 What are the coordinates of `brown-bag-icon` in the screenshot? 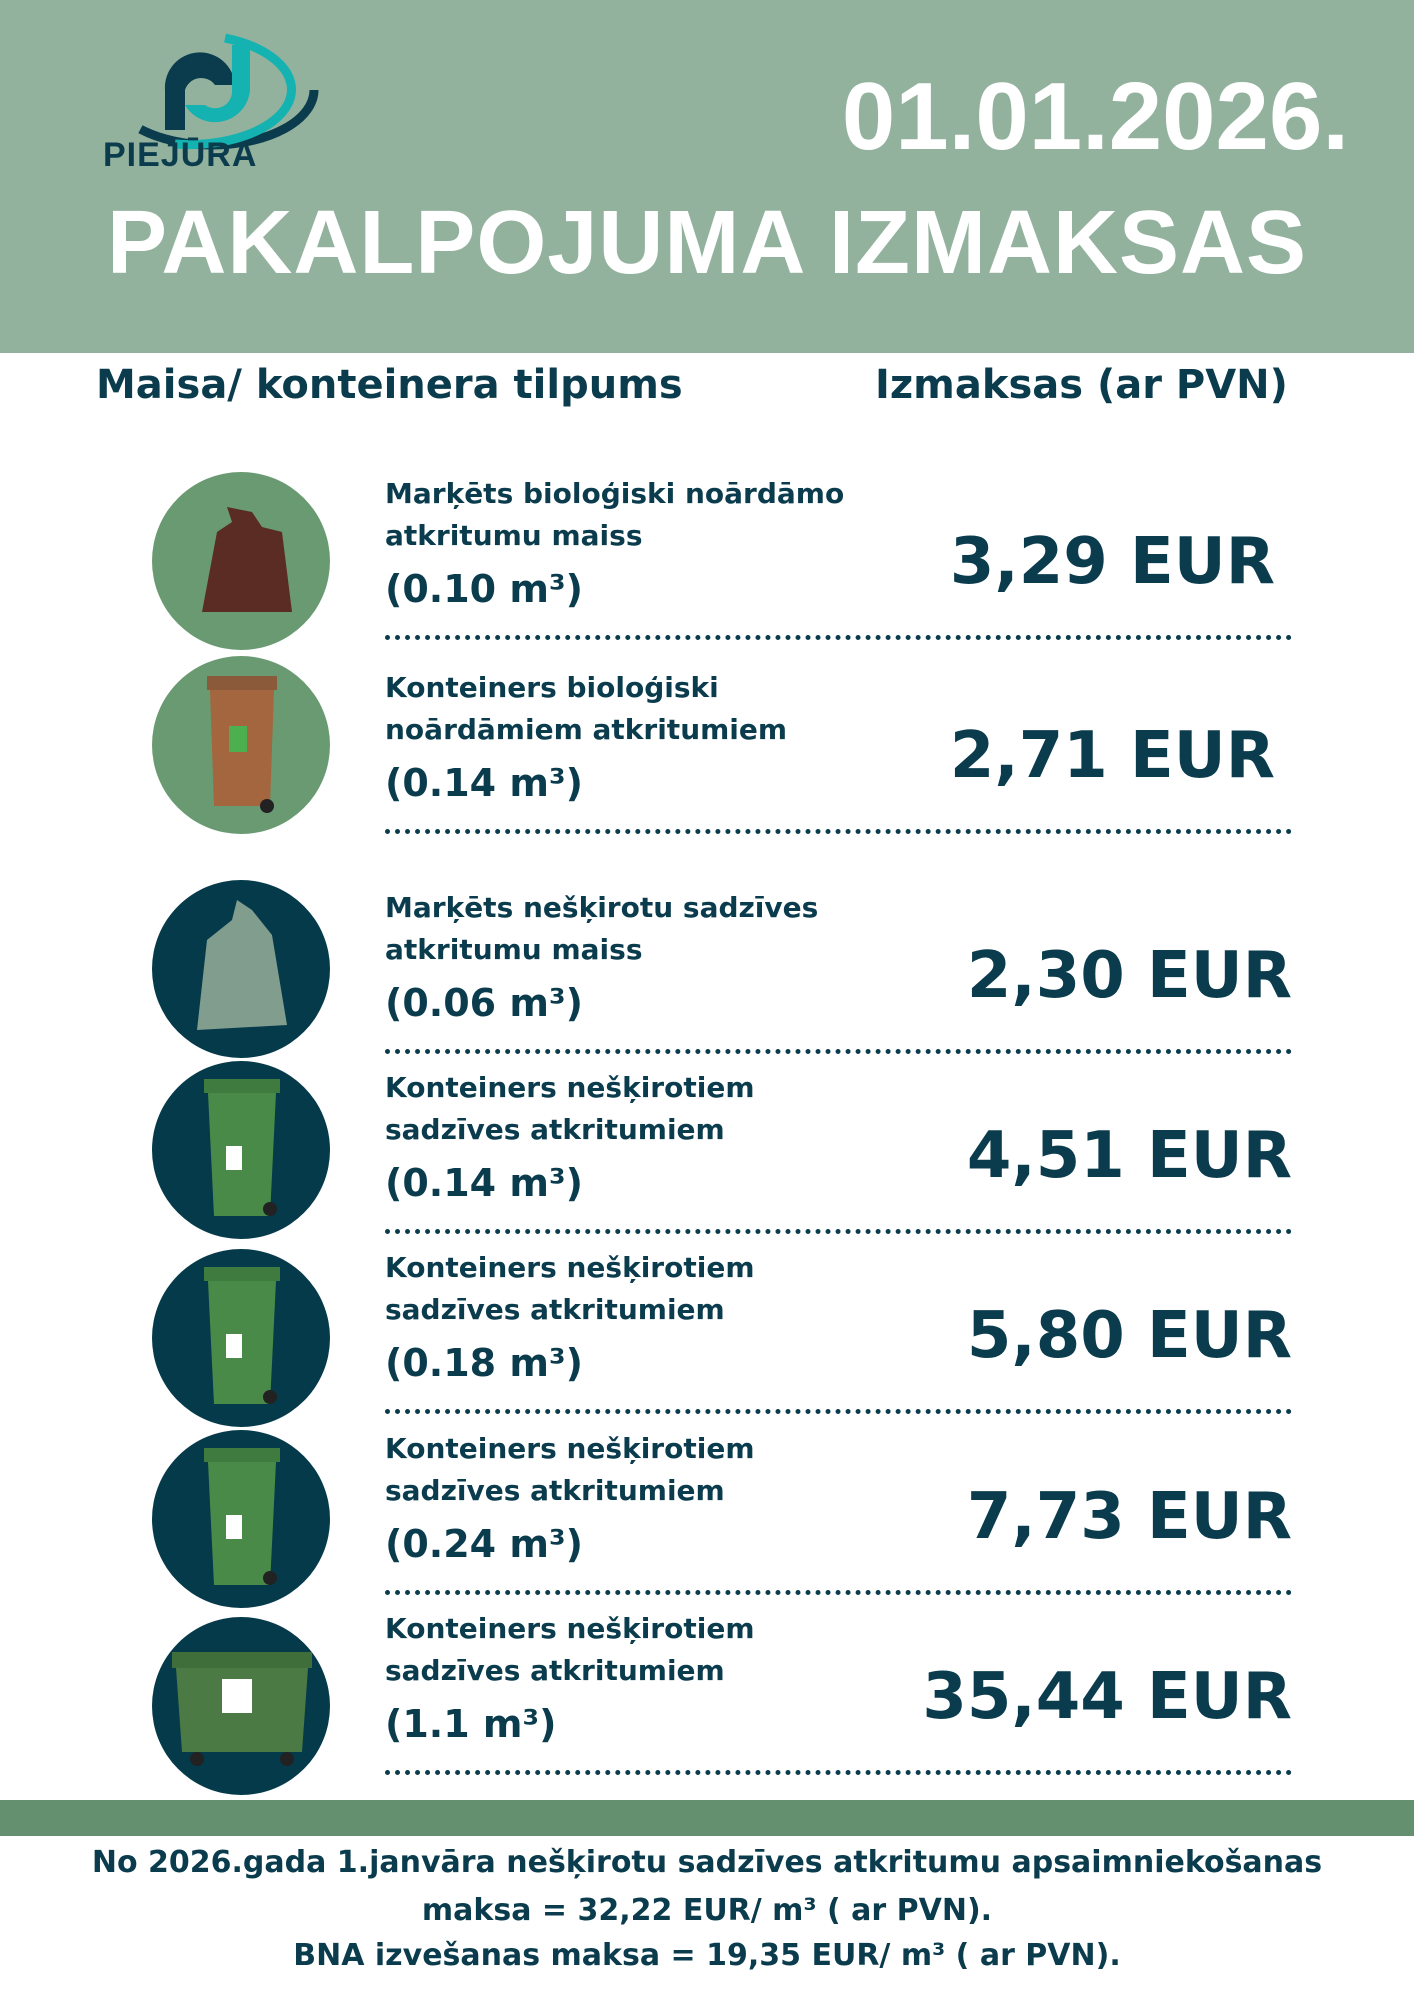 It's located at (241, 561).